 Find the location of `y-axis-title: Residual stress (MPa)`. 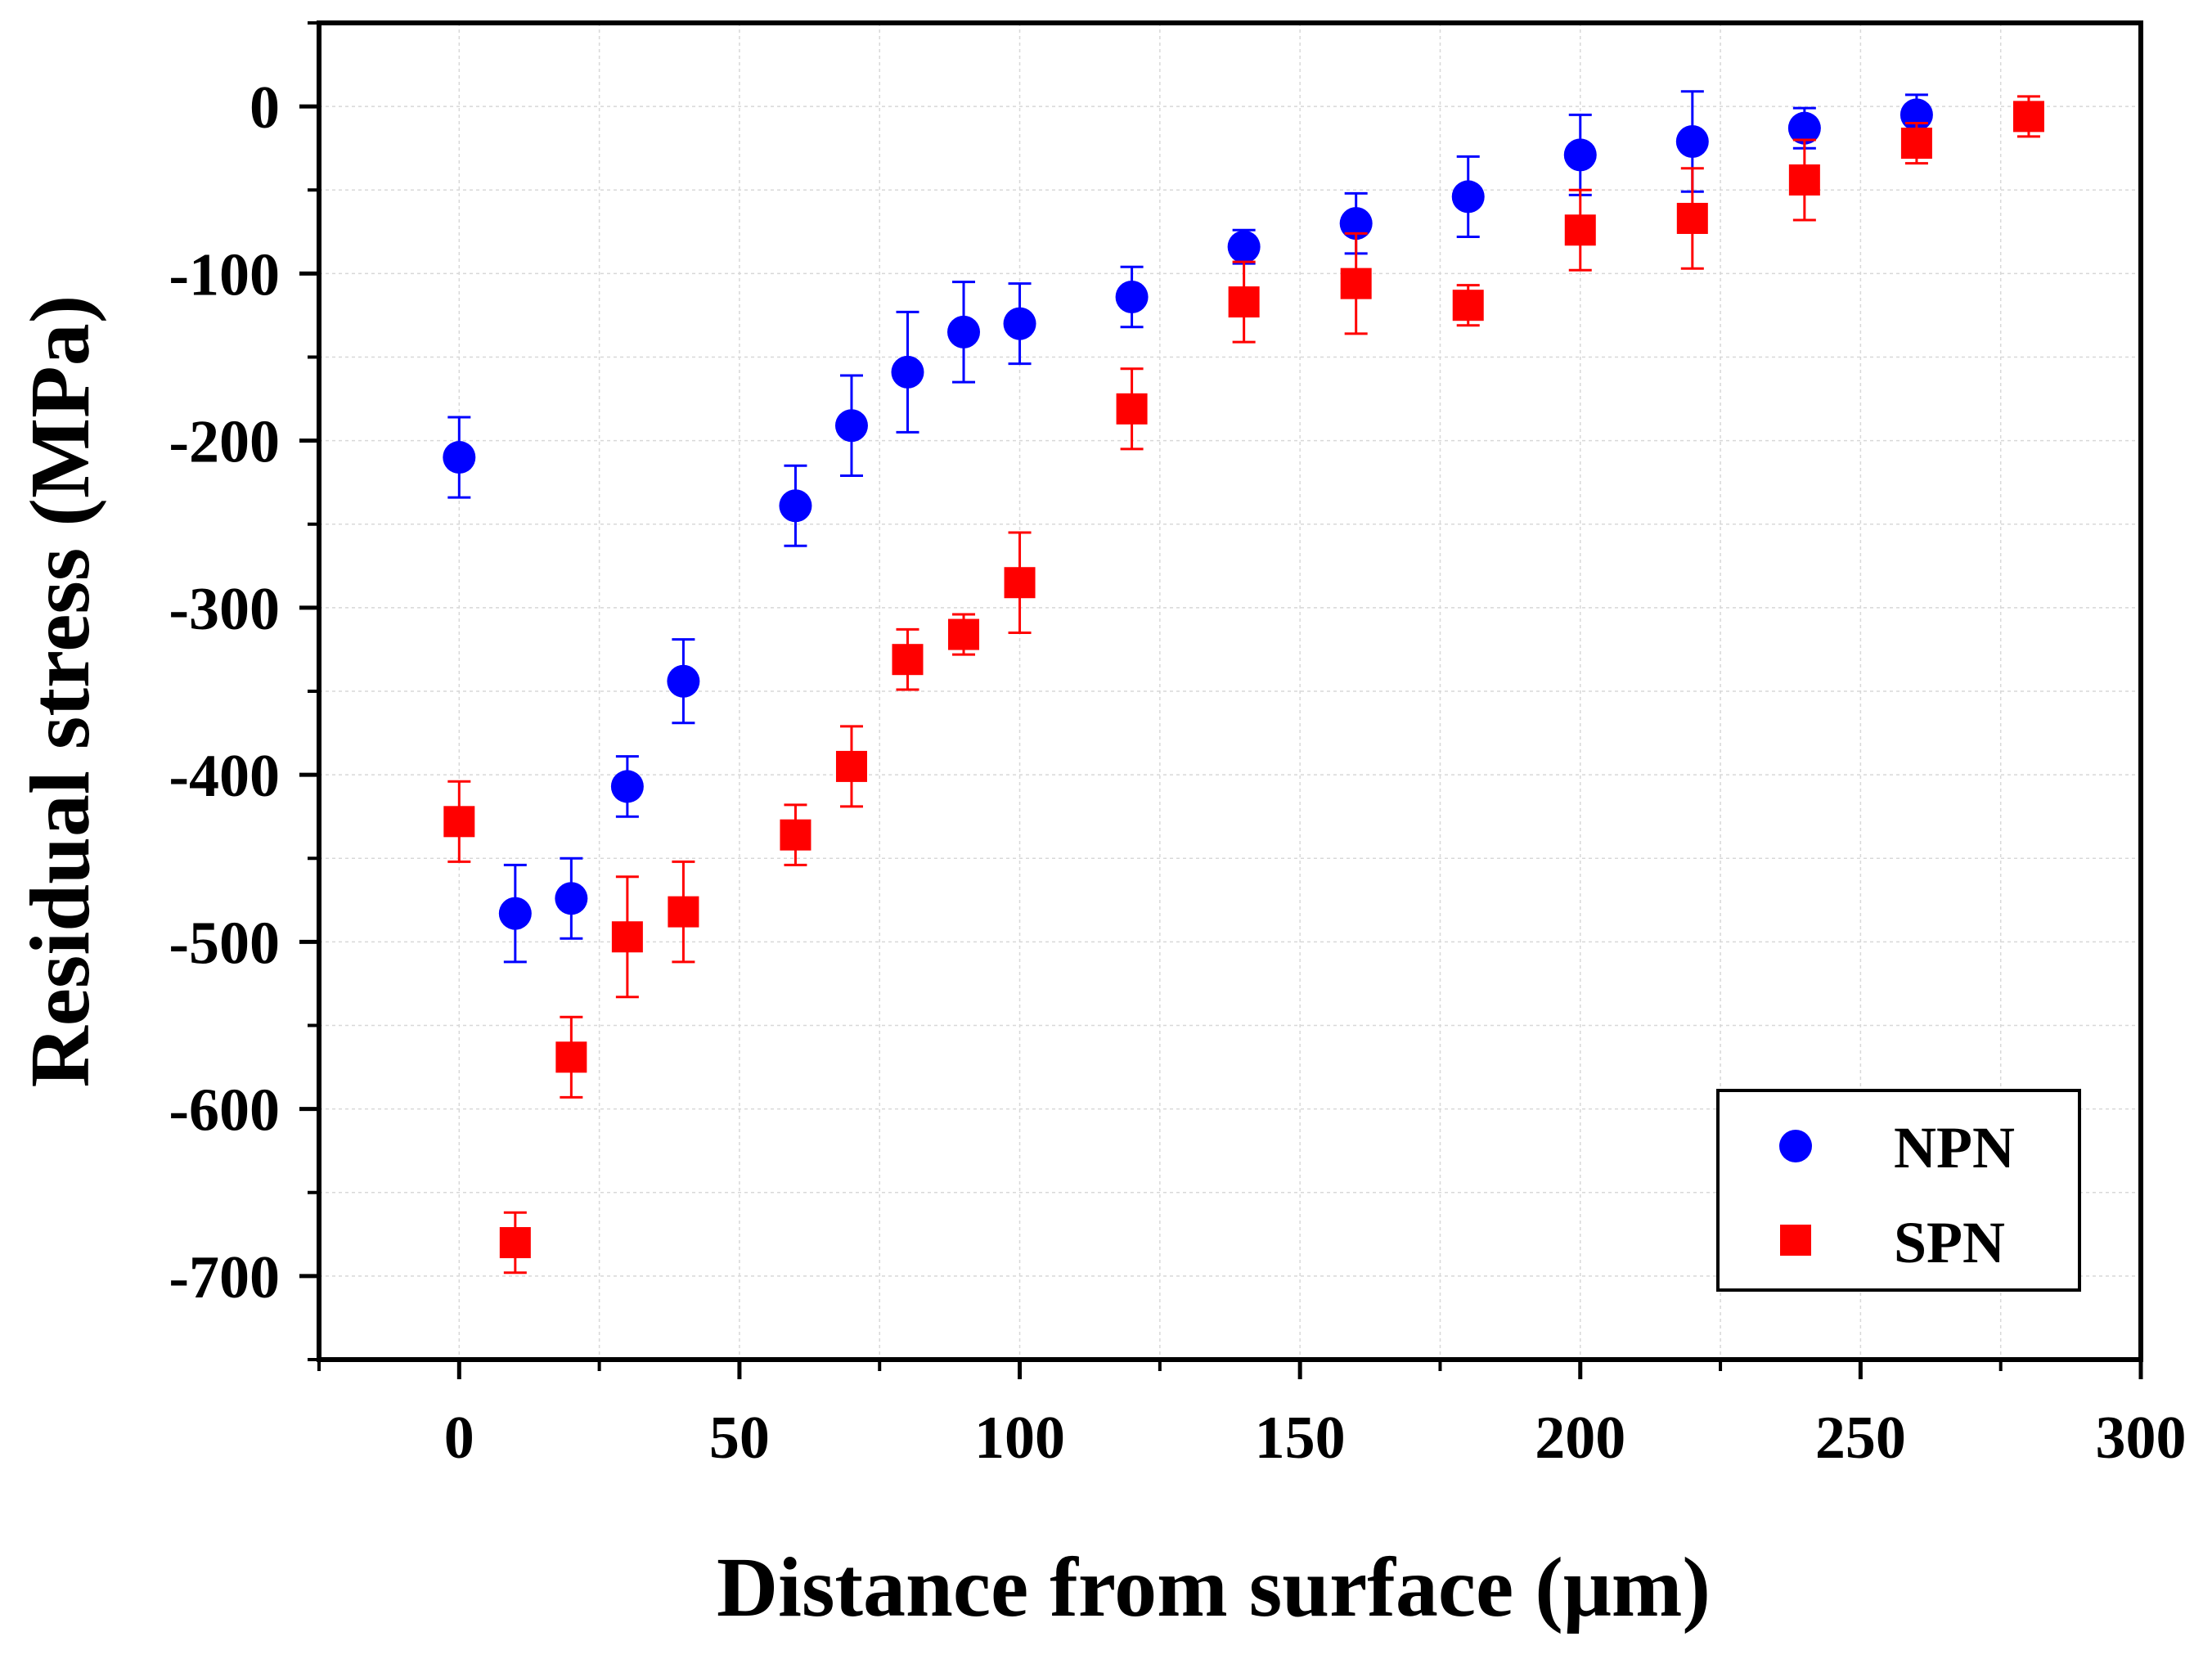

y-axis-title: Residual stress (MPa) is located at coordinates (60, 691).